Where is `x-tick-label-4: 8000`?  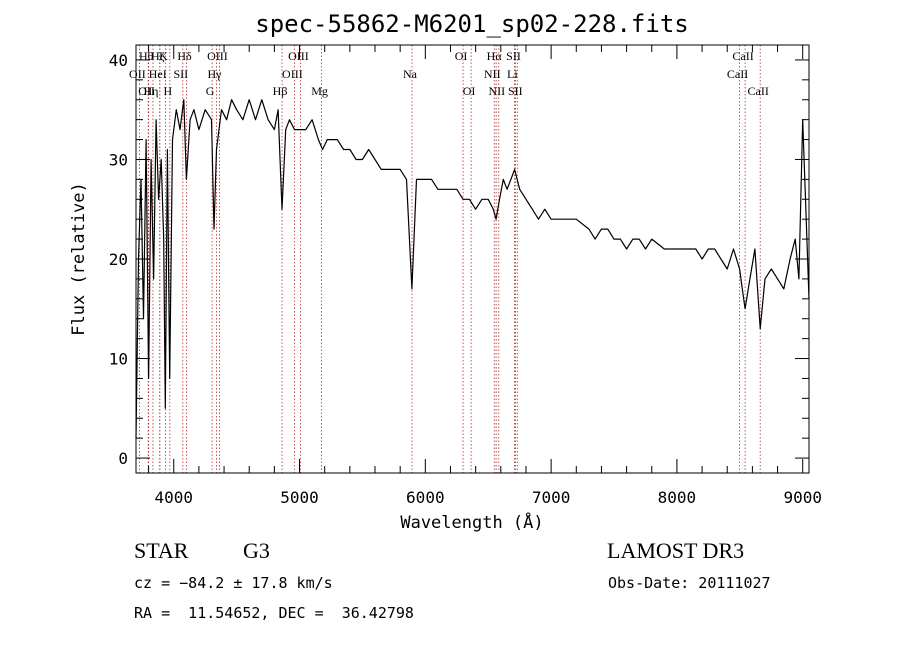
x-tick-label-4: 8000 is located at coordinates (677, 497).